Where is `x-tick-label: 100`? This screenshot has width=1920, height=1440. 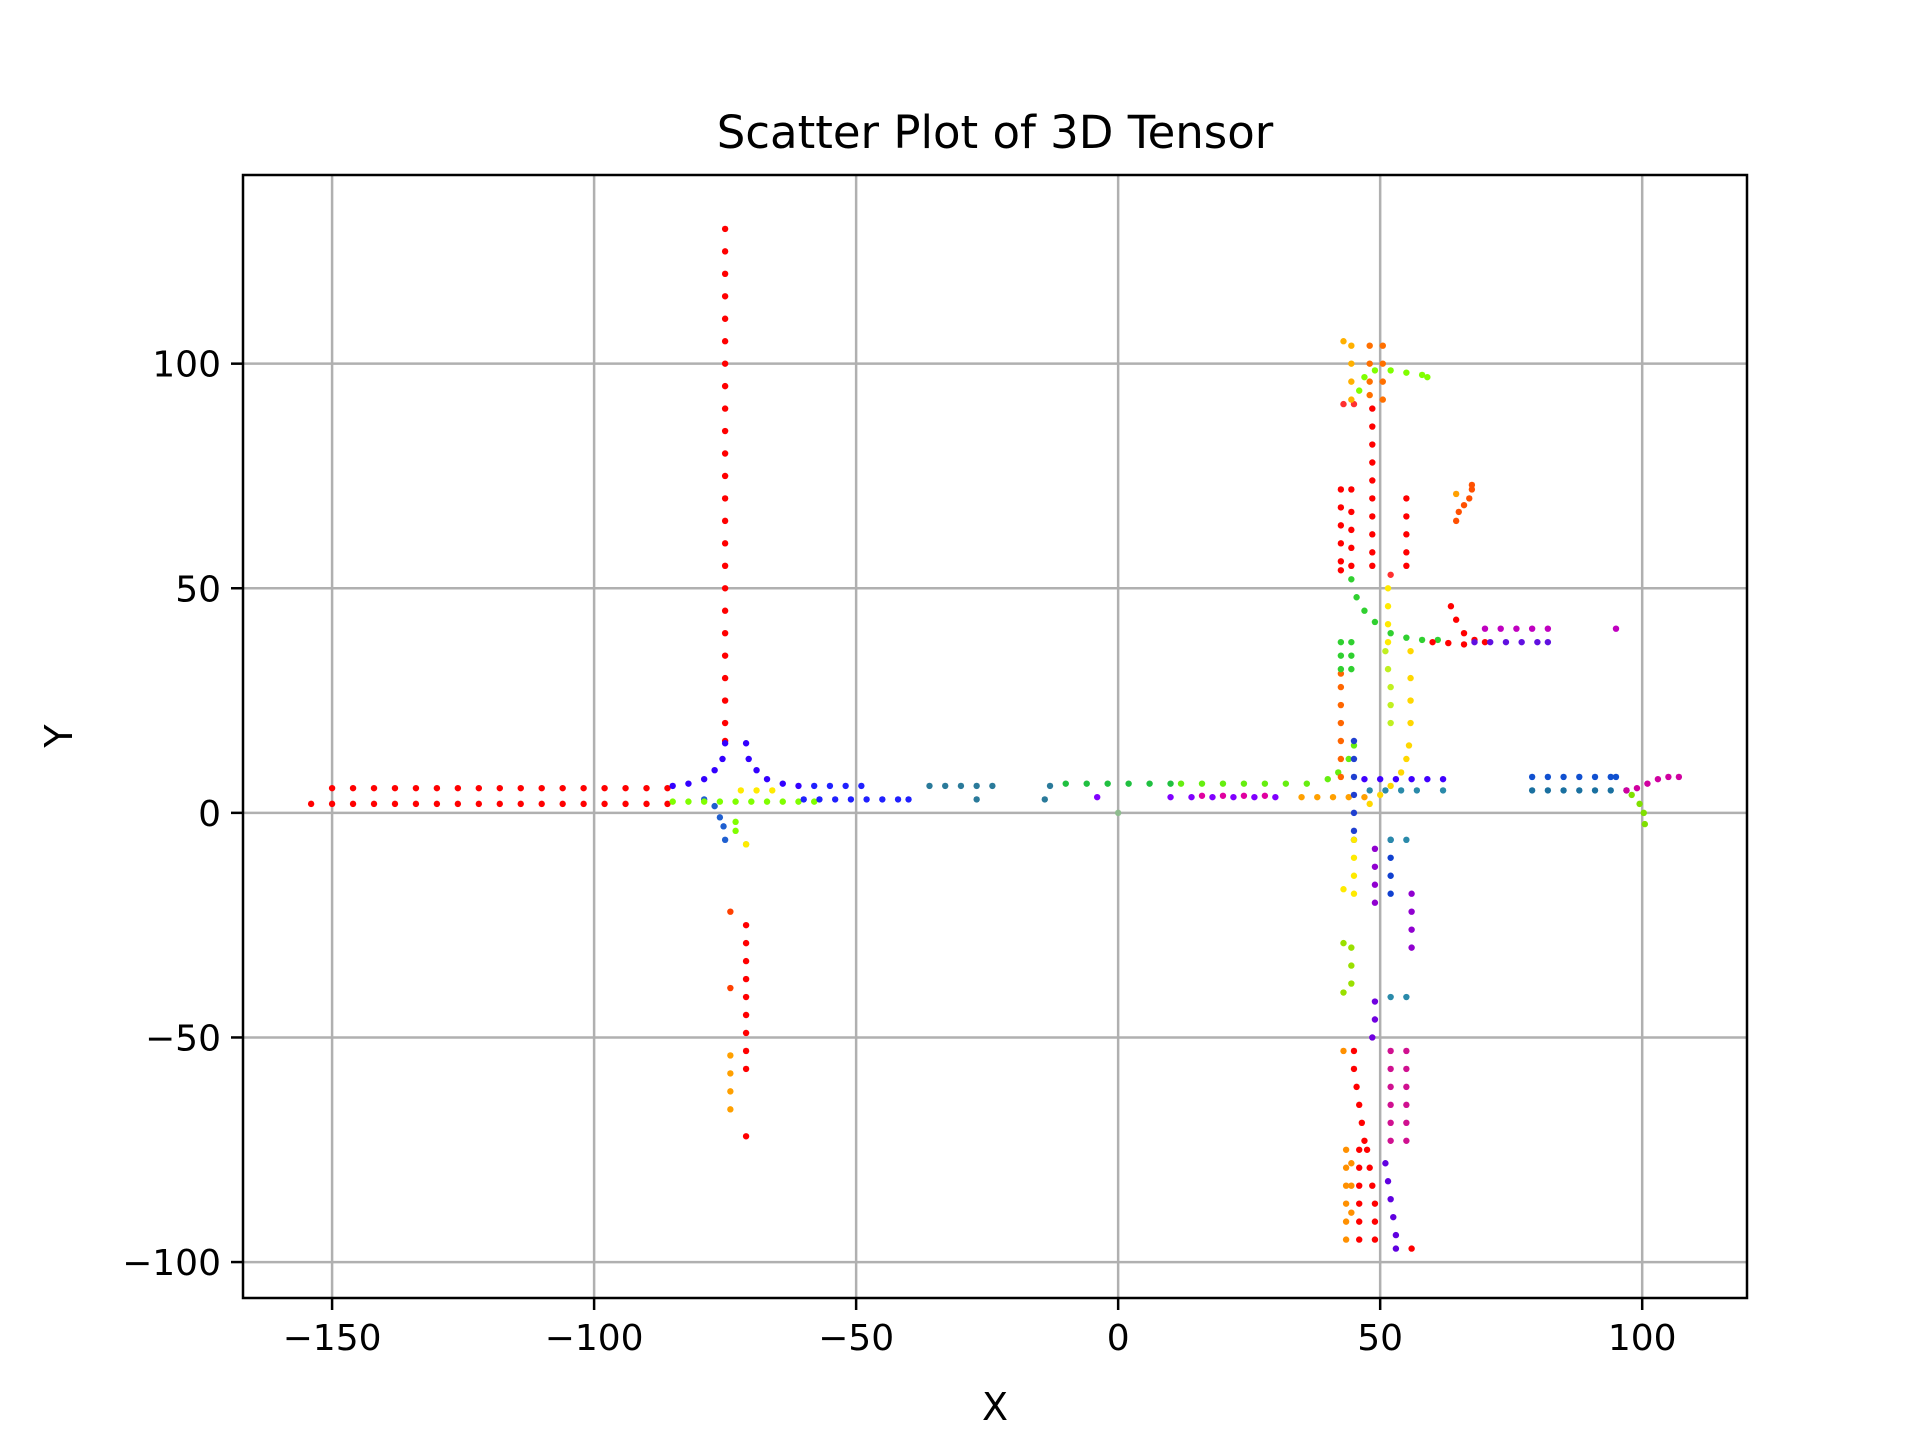 x-tick-label: 100 is located at coordinates (1642, 1338).